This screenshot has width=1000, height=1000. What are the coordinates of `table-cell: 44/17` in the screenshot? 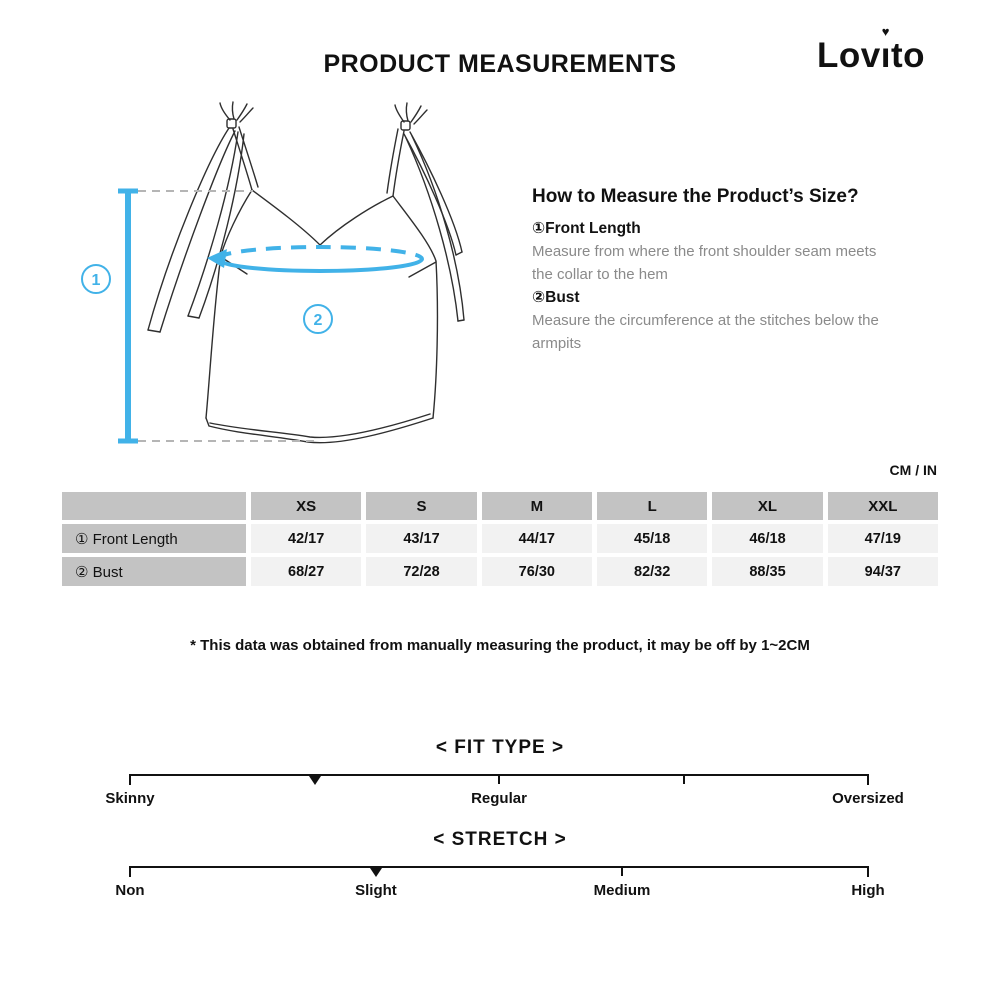 It's located at (536, 538).